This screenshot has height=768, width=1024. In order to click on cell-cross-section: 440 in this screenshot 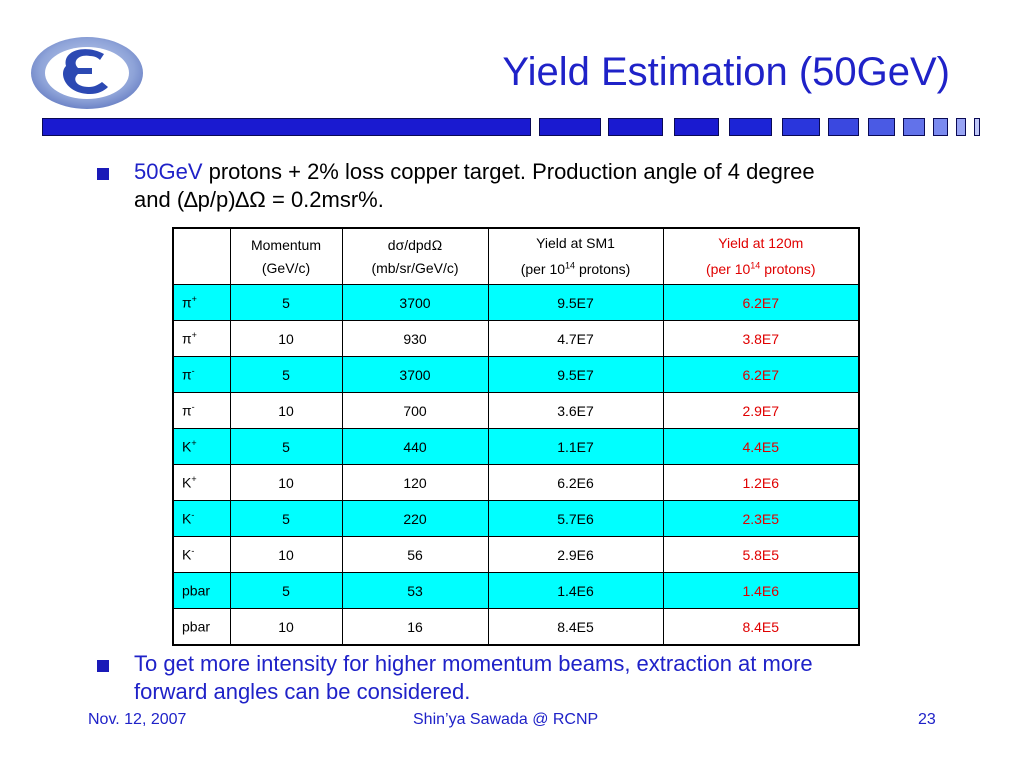, I will do `click(415, 446)`.